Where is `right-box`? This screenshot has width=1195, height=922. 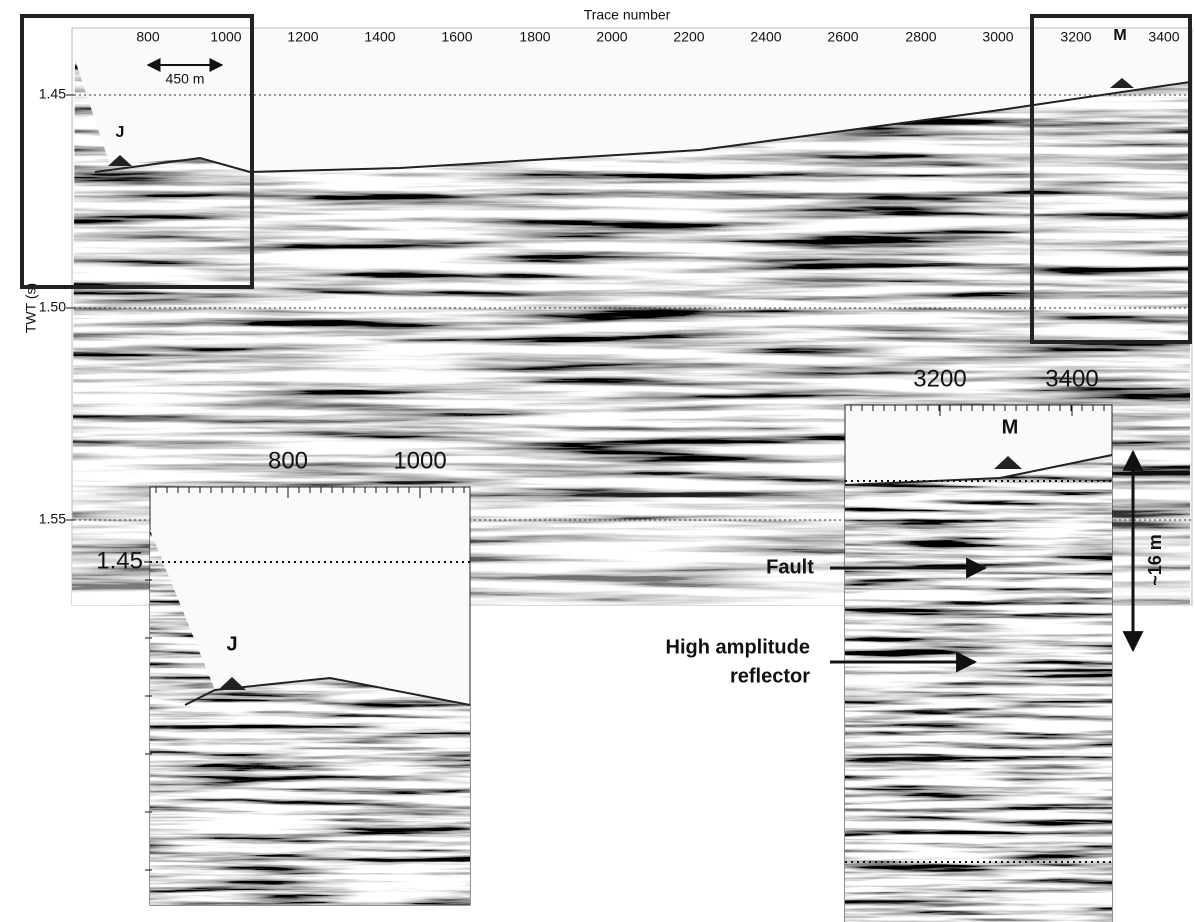
right-box is located at coordinates (1111, 179).